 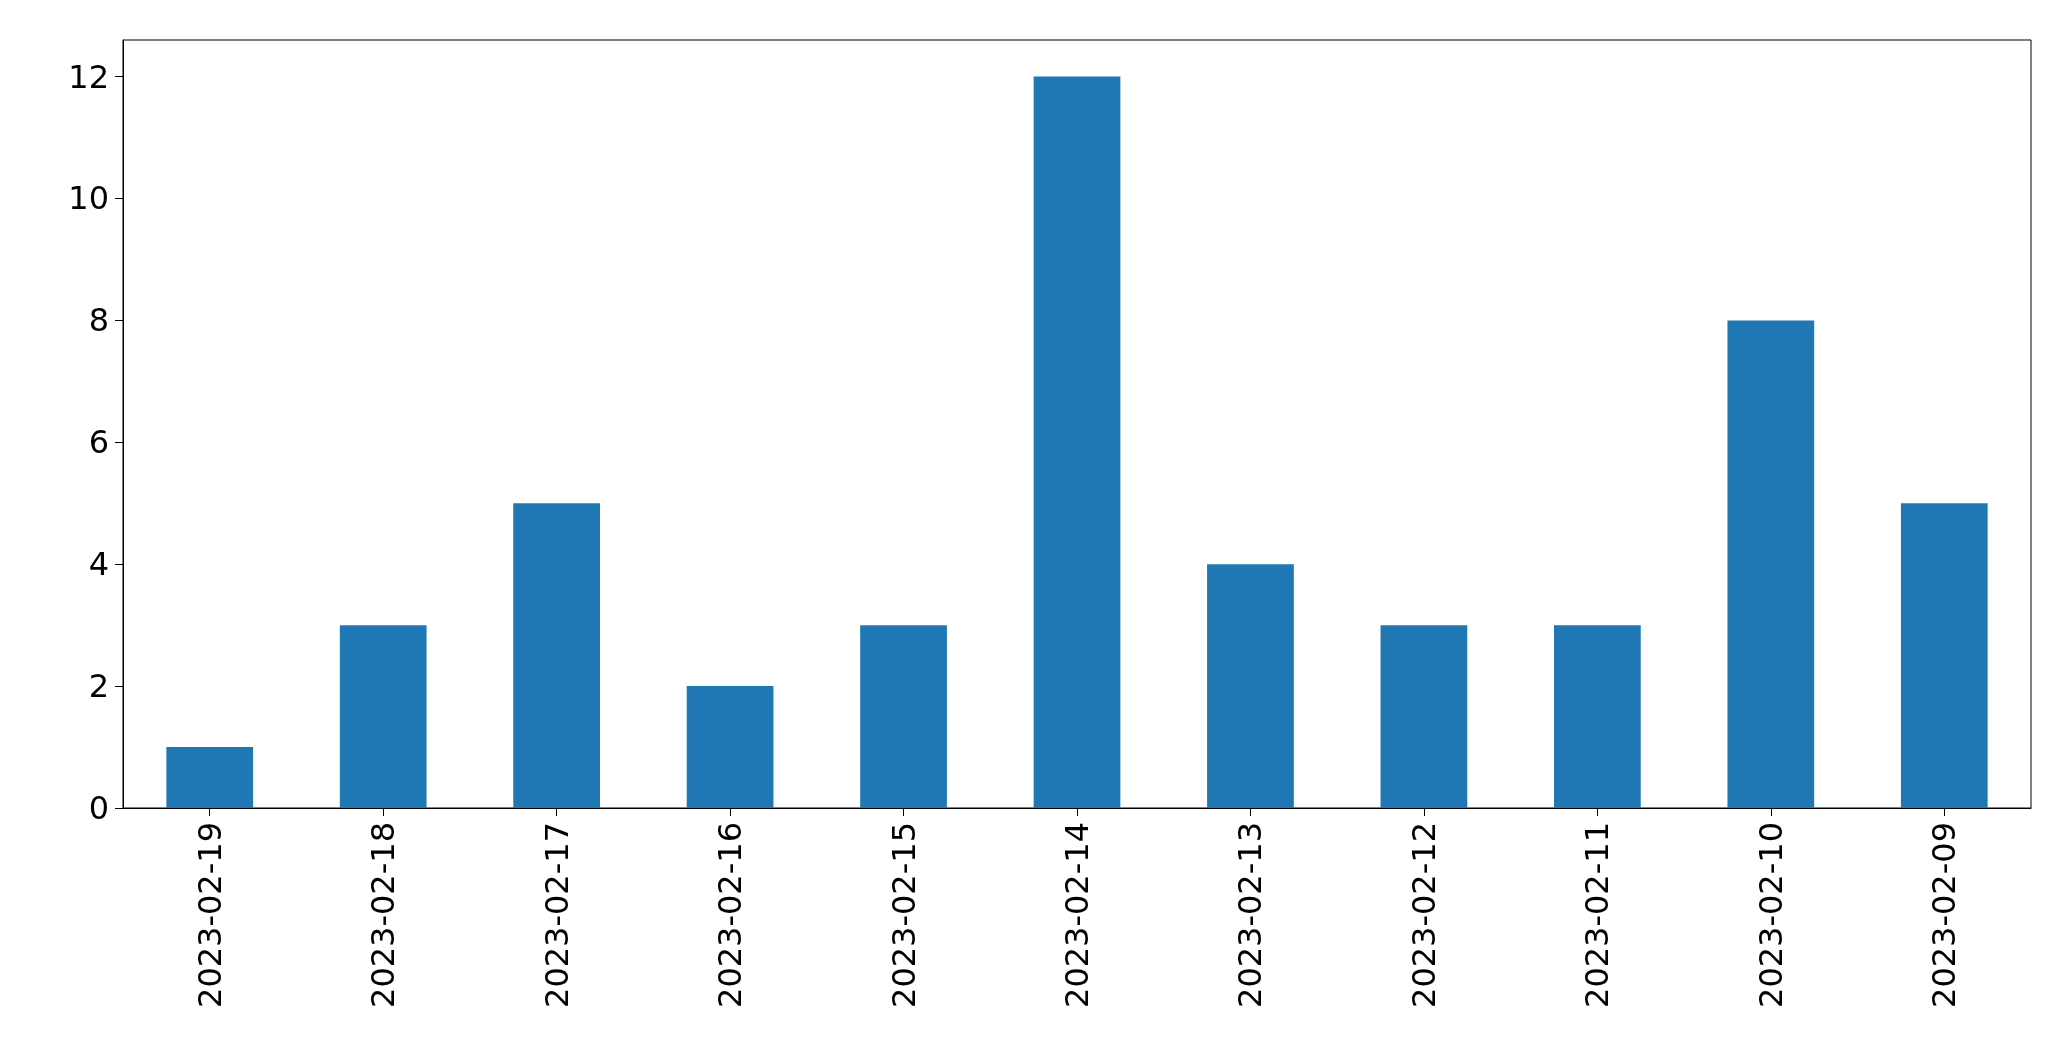 What do you see at coordinates (98, 564) in the screenshot?
I see `y-tick-label: 4` at bounding box center [98, 564].